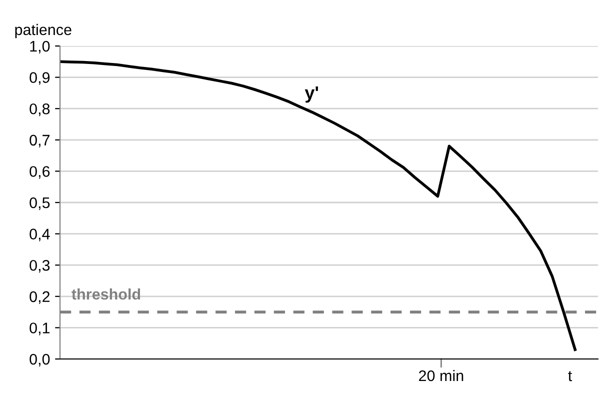  Describe the element at coordinates (40, 78) in the screenshot. I see `y-tick-label: 0,9` at that location.